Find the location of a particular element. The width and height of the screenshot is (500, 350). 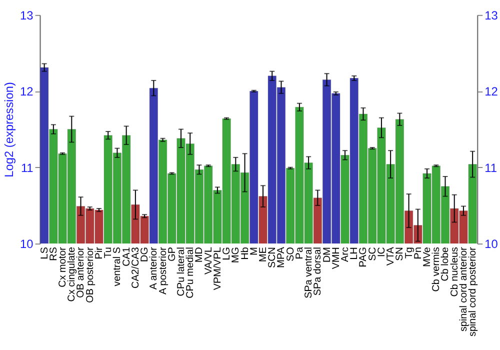

x-tick-label: IC is located at coordinates (382, 252).